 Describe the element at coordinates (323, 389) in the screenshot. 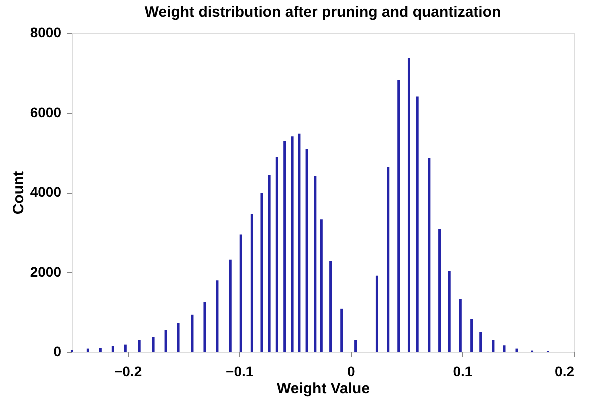

I see `x-axis-title: Weight Value` at that location.